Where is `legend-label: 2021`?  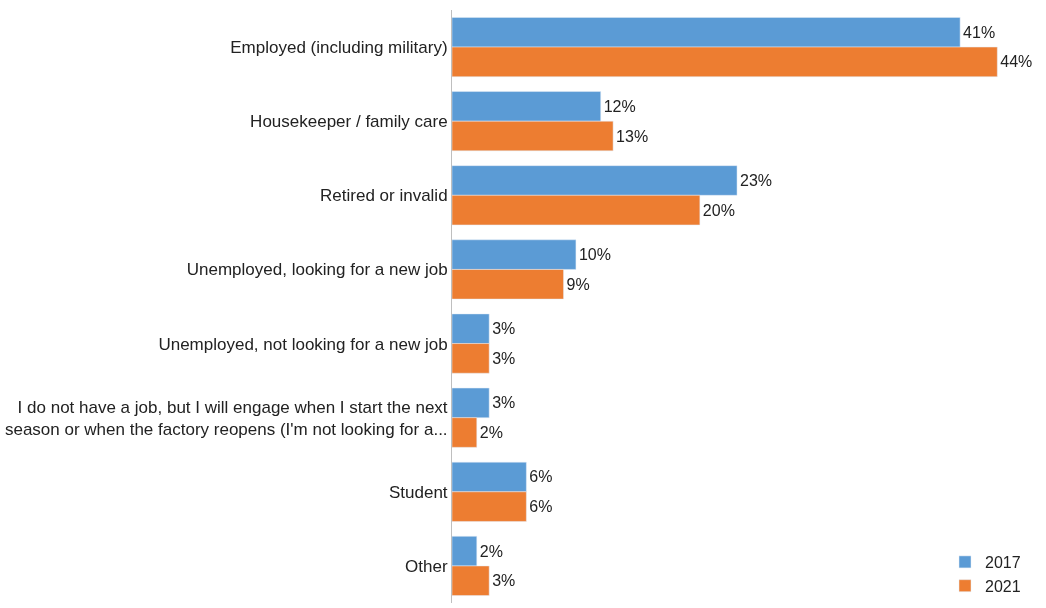 legend-label: 2021 is located at coordinates (1003, 586).